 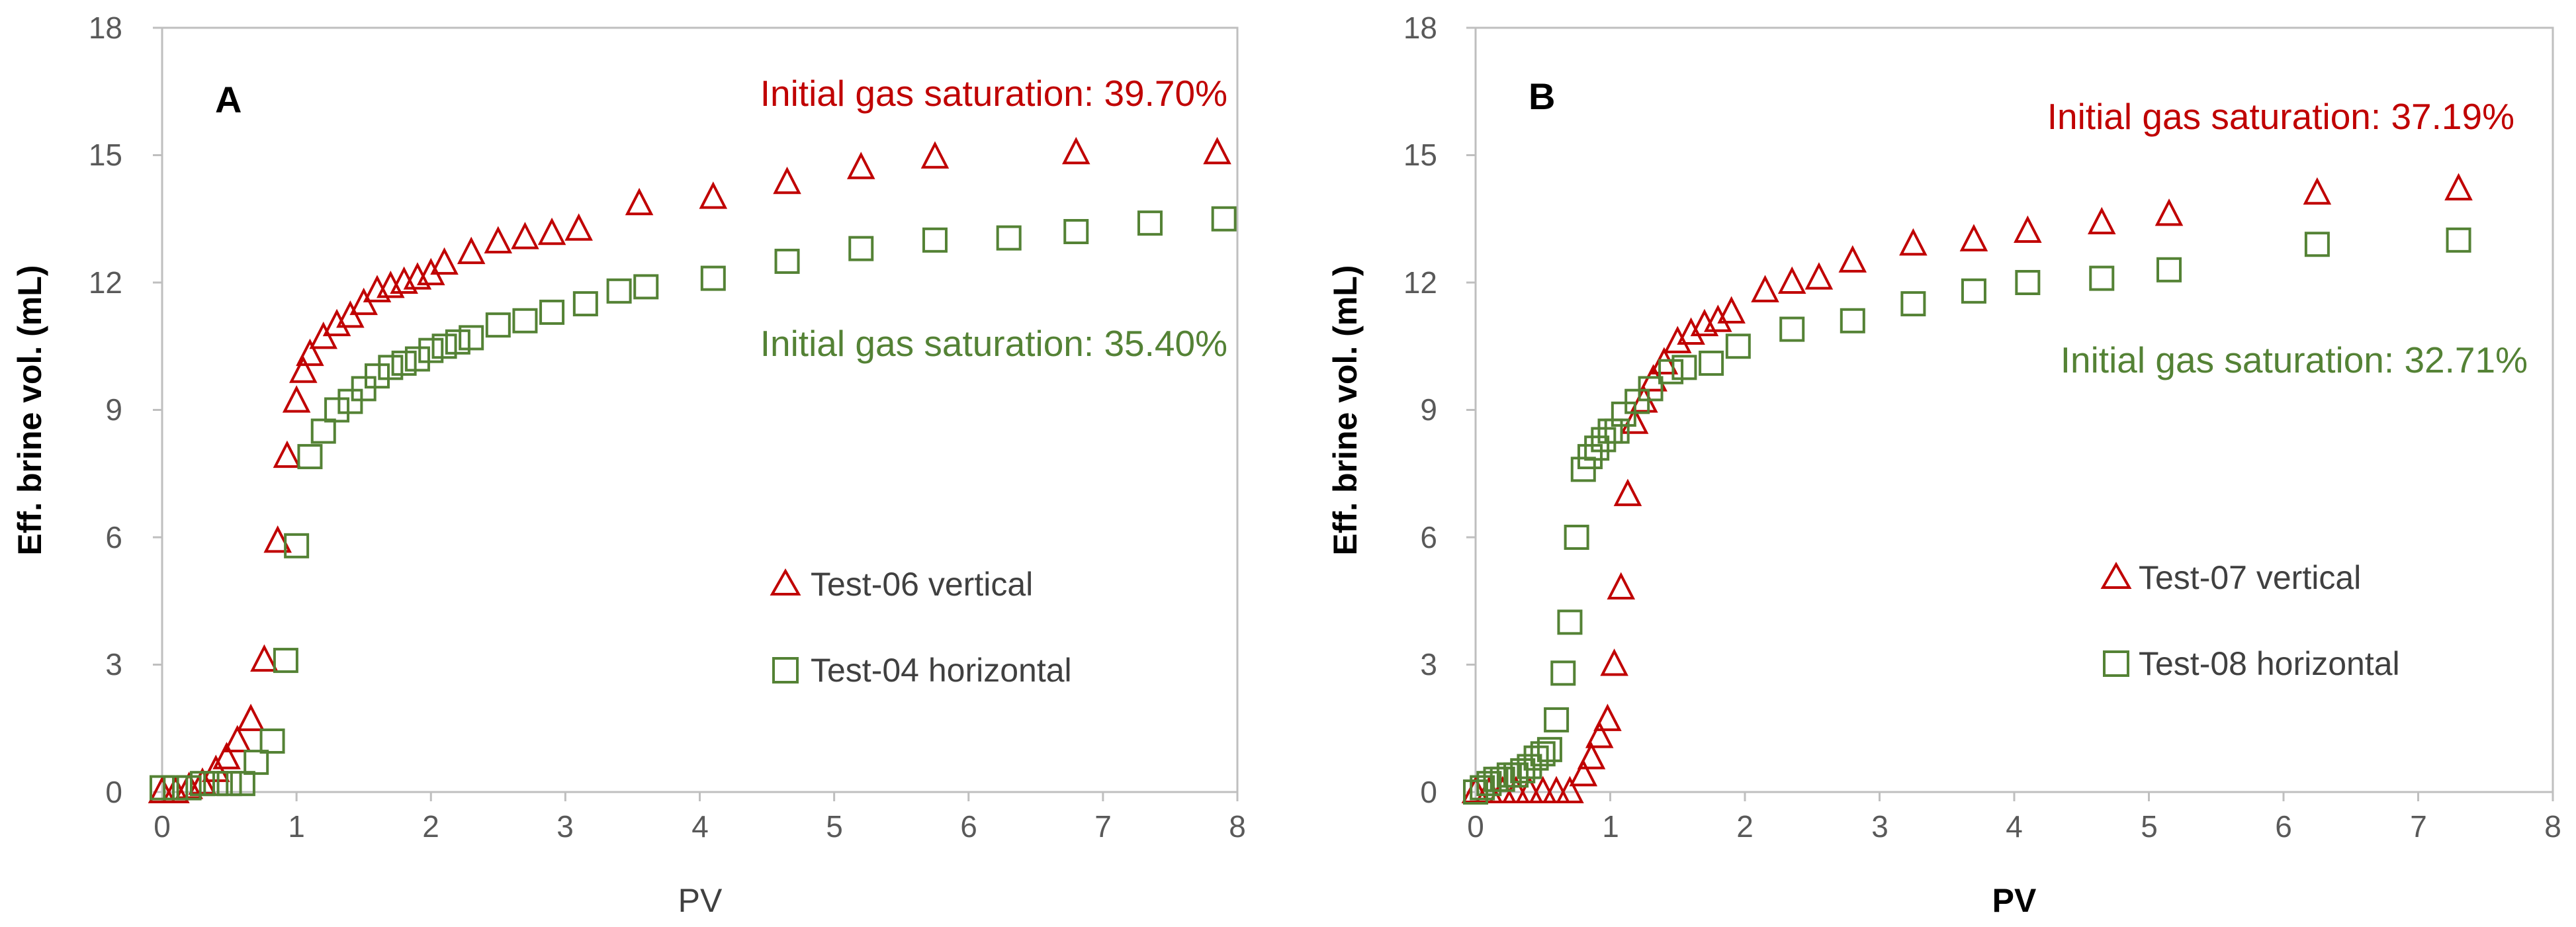 What do you see at coordinates (700, 900) in the screenshot?
I see `x-axis-title: PV` at bounding box center [700, 900].